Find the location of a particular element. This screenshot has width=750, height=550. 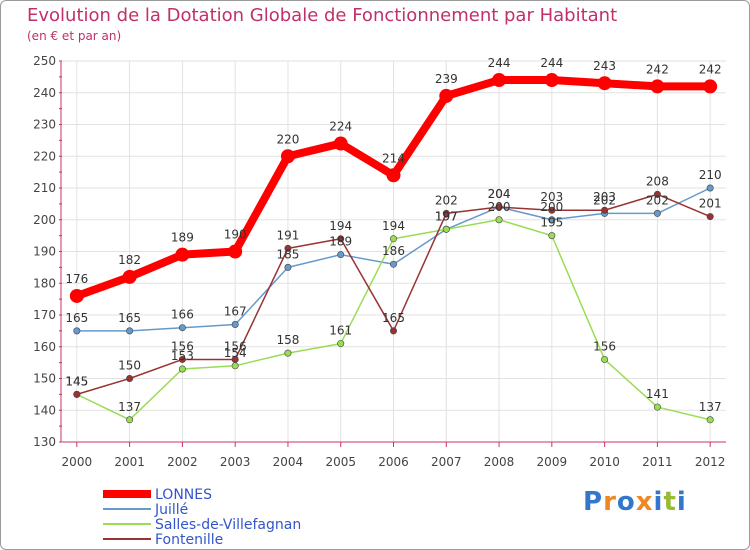

x-tick-label: 2011 is located at coordinates (657, 462).